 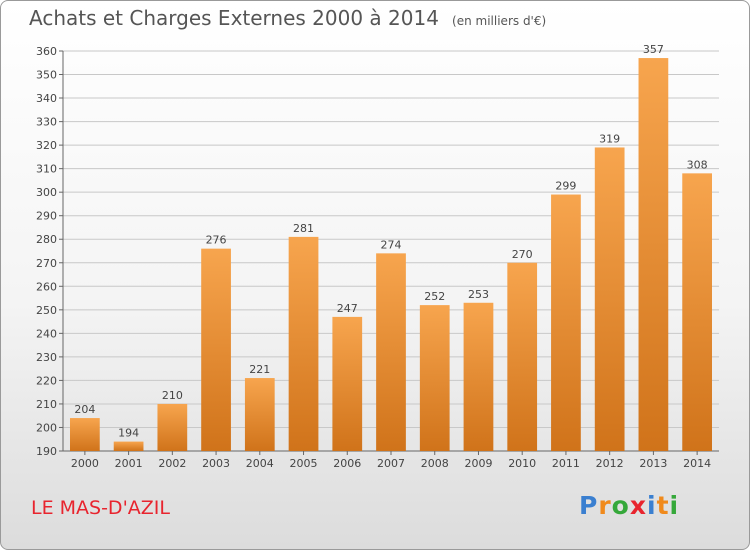 I want to click on y-tick-label: 190, so click(x=46, y=451).